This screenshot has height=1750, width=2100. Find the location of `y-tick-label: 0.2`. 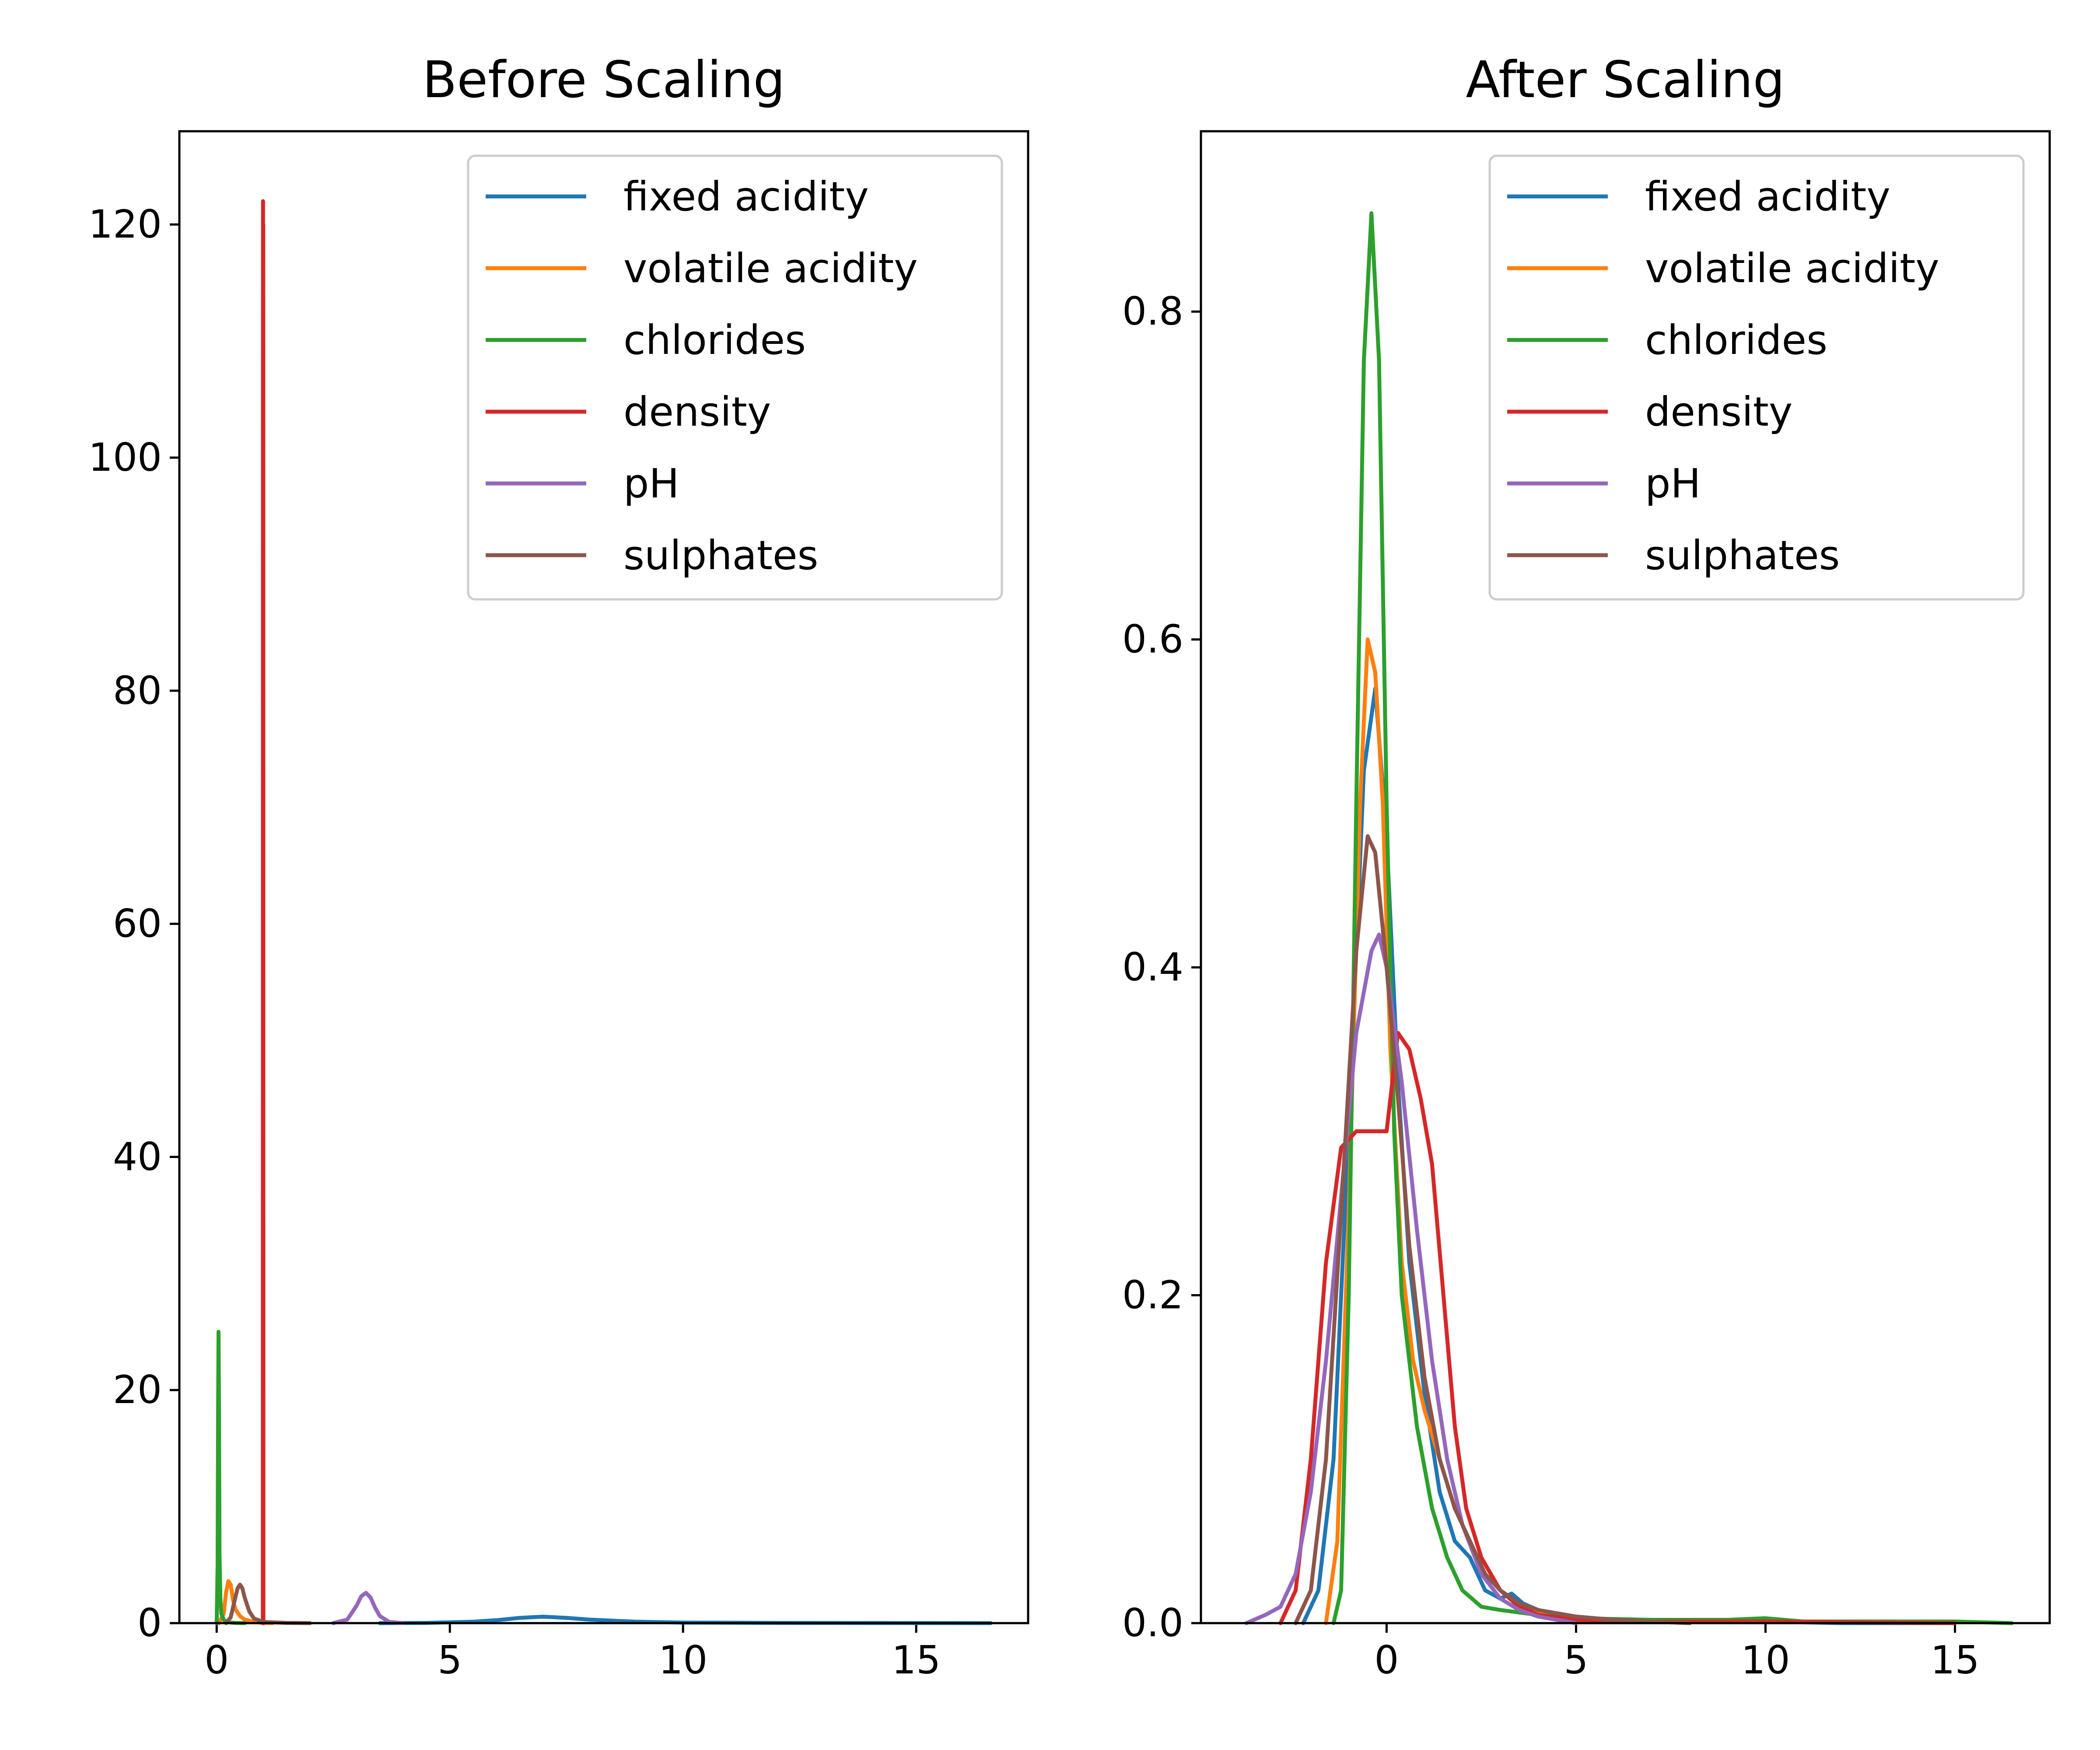

y-tick-label: 0.2 is located at coordinates (1152, 1295).